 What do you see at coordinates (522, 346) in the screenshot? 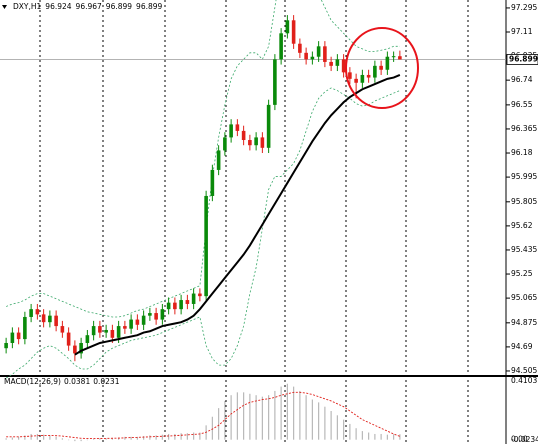
I see `y-tick-label: 94.69` at bounding box center [522, 346].